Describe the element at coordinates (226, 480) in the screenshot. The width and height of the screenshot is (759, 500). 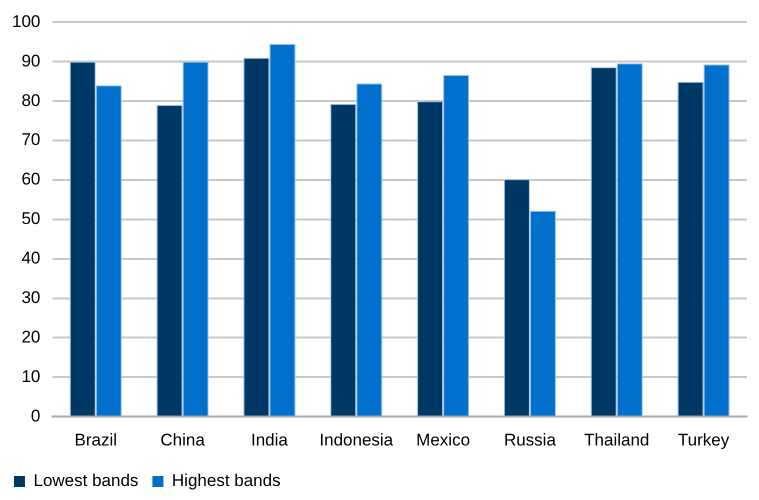
I see `legend-label: Highest bands` at that location.